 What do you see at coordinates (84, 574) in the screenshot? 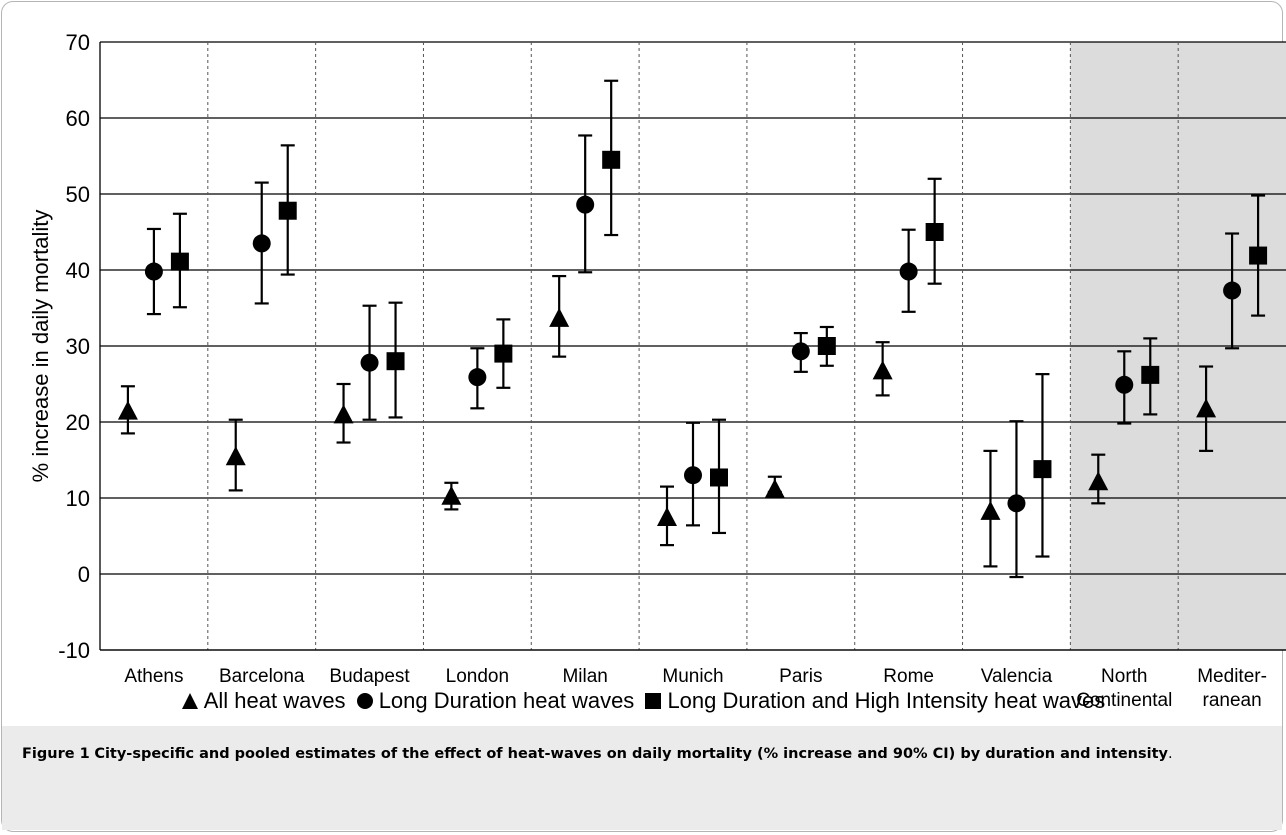
I see `y-tick-label: 0` at bounding box center [84, 574].